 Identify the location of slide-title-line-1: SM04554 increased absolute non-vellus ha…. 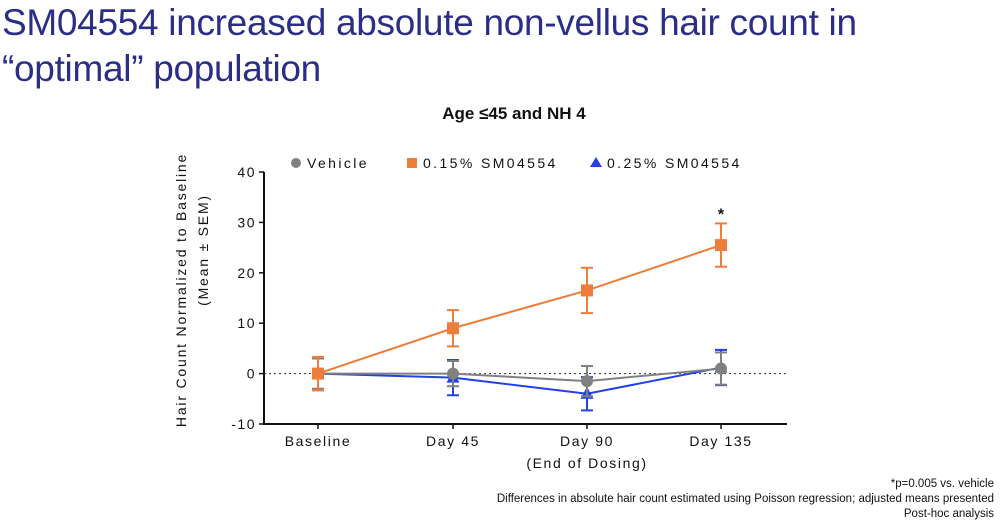
(429, 22).